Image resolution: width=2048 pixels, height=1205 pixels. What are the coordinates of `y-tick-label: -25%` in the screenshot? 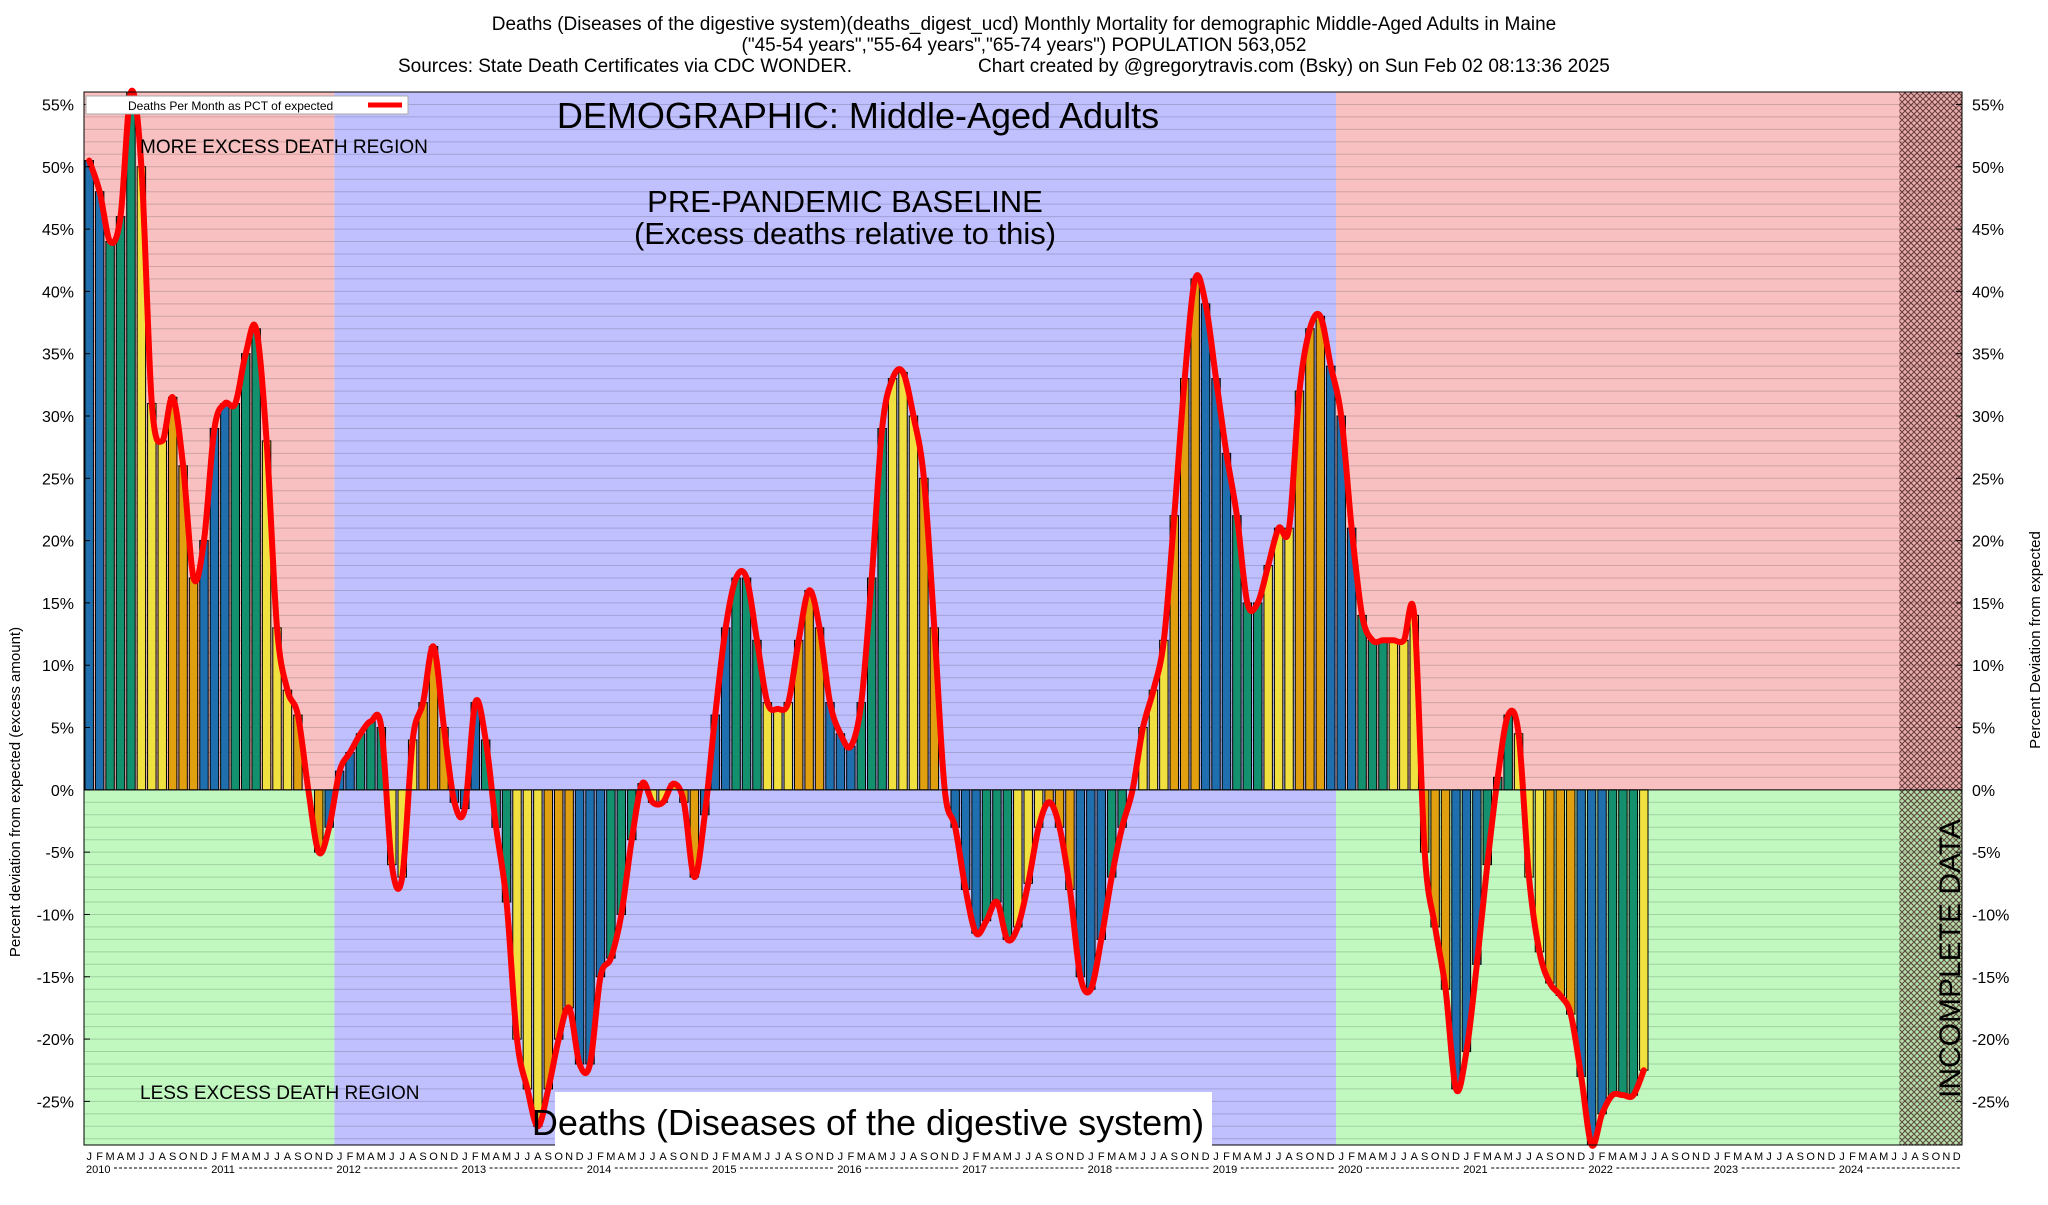 It's located at (1990, 1102).